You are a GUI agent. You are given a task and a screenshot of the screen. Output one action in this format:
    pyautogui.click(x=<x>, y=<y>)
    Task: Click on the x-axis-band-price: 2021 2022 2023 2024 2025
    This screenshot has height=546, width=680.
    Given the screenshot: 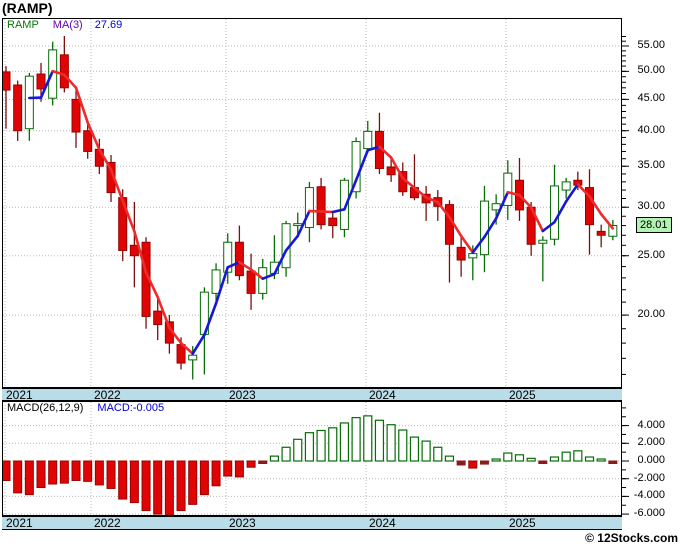 What is the action you would take?
    pyautogui.click(x=312, y=394)
    